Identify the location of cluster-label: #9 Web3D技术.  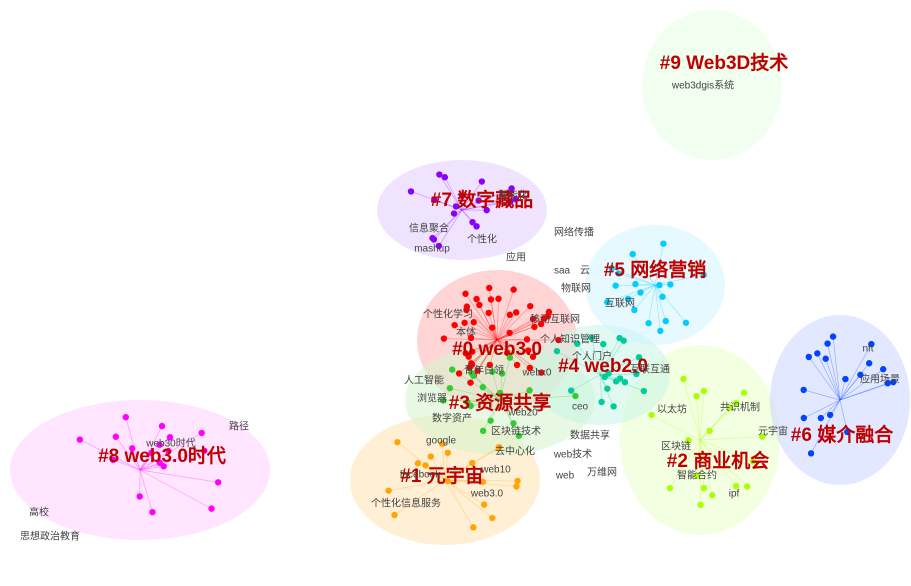
(724, 62).